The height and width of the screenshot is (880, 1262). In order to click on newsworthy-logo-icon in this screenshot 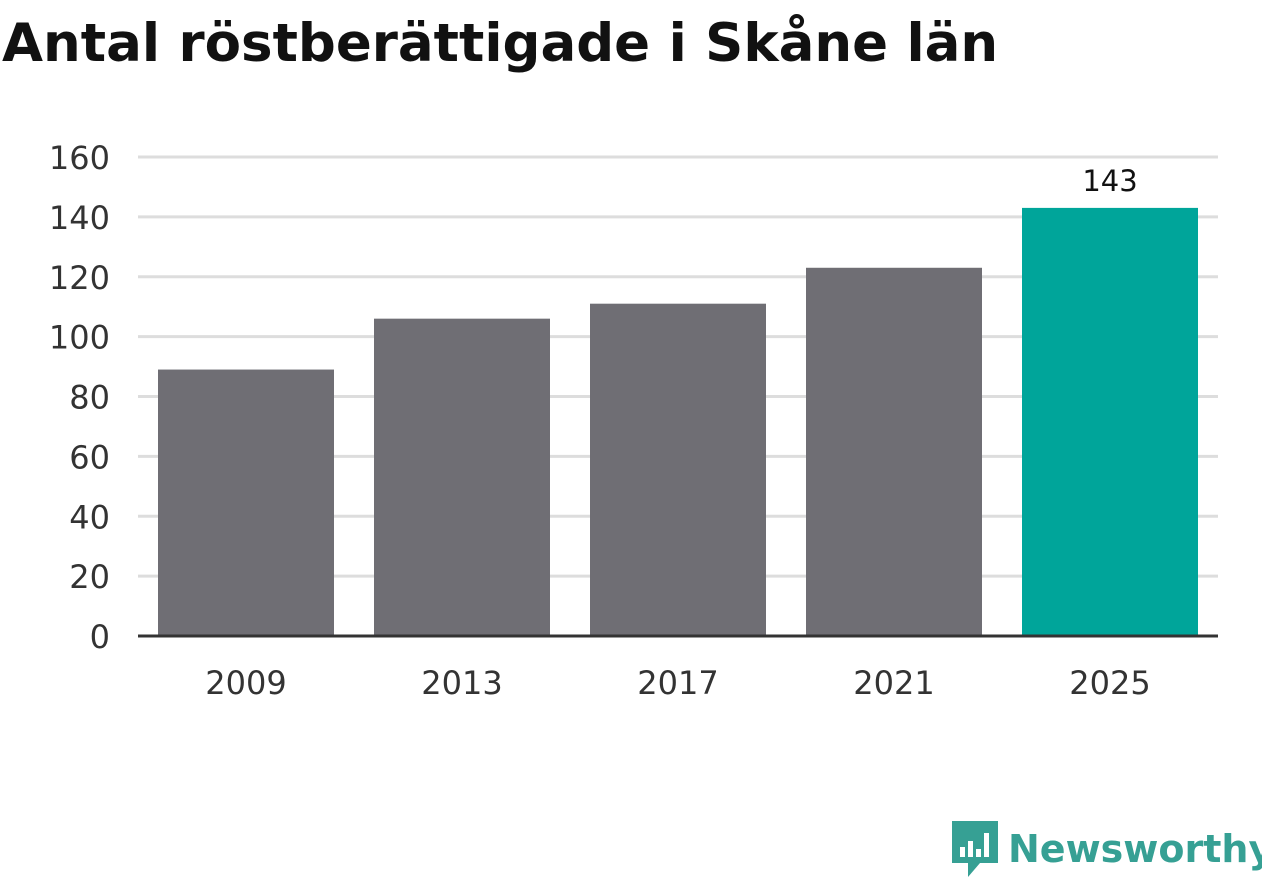, I will do `click(975, 849)`.